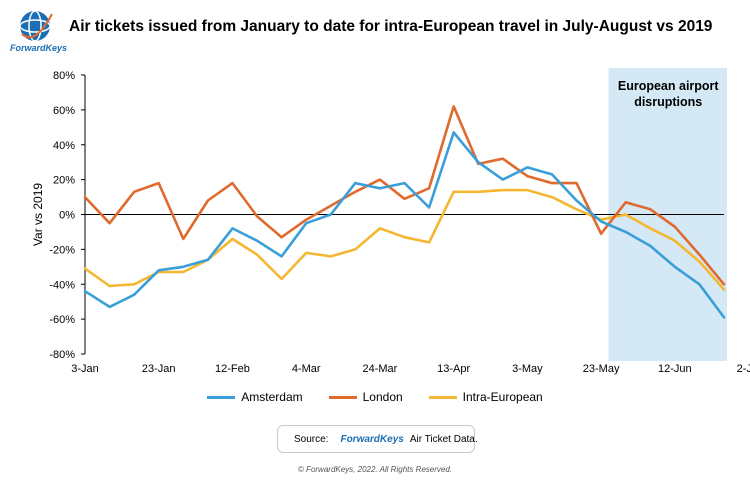  What do you see at coordinates (272, 397) in the screenshot?
I see `legend-label-amsterdam: Amsterdam` at bounding box center [272, 397].